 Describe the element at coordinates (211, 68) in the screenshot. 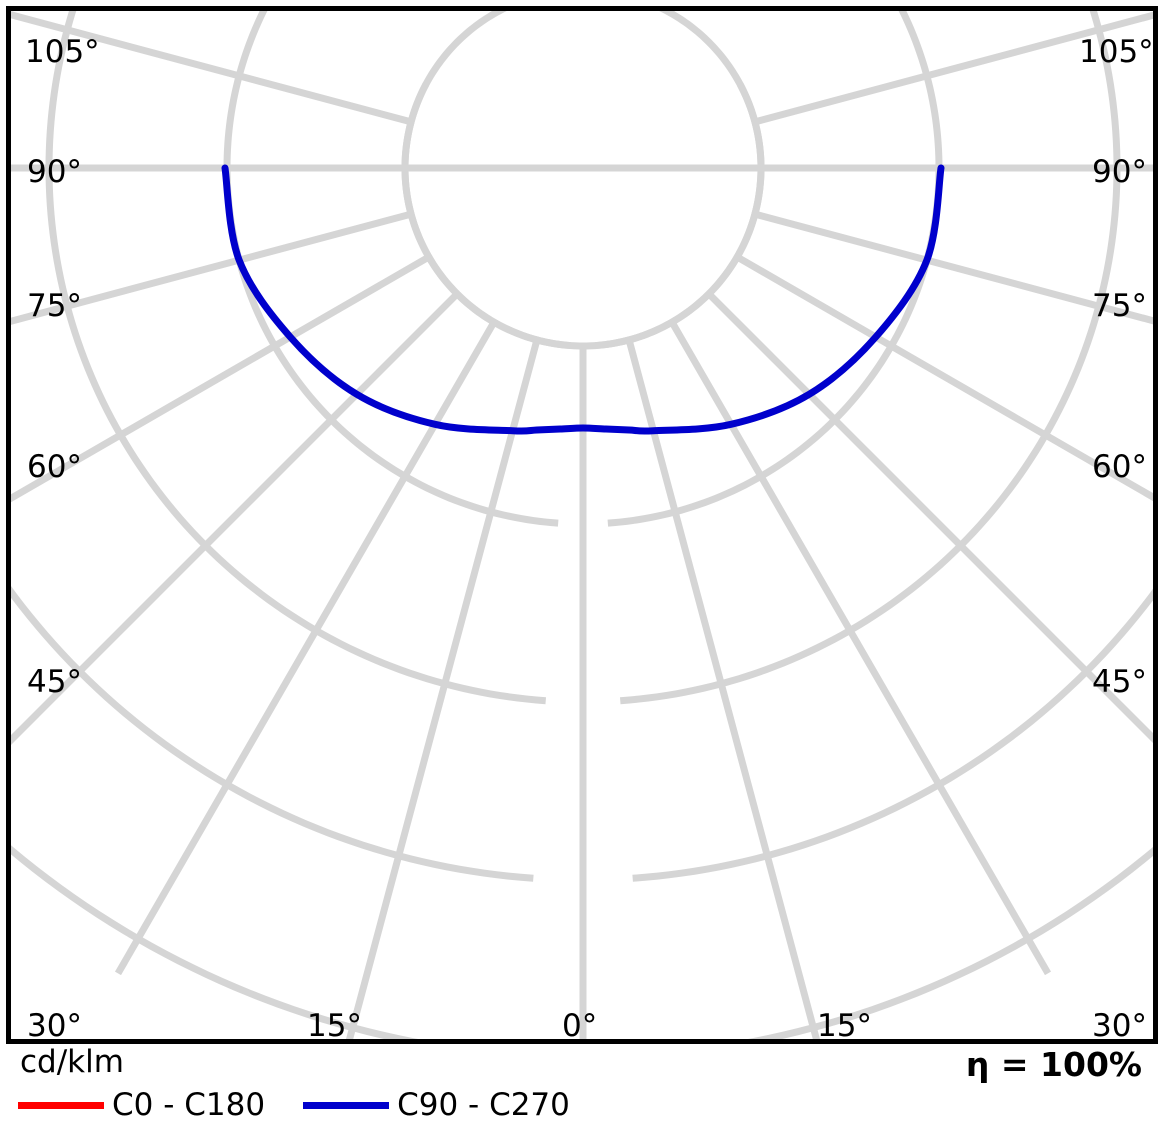

I see `polar-spoke--105` at that location.